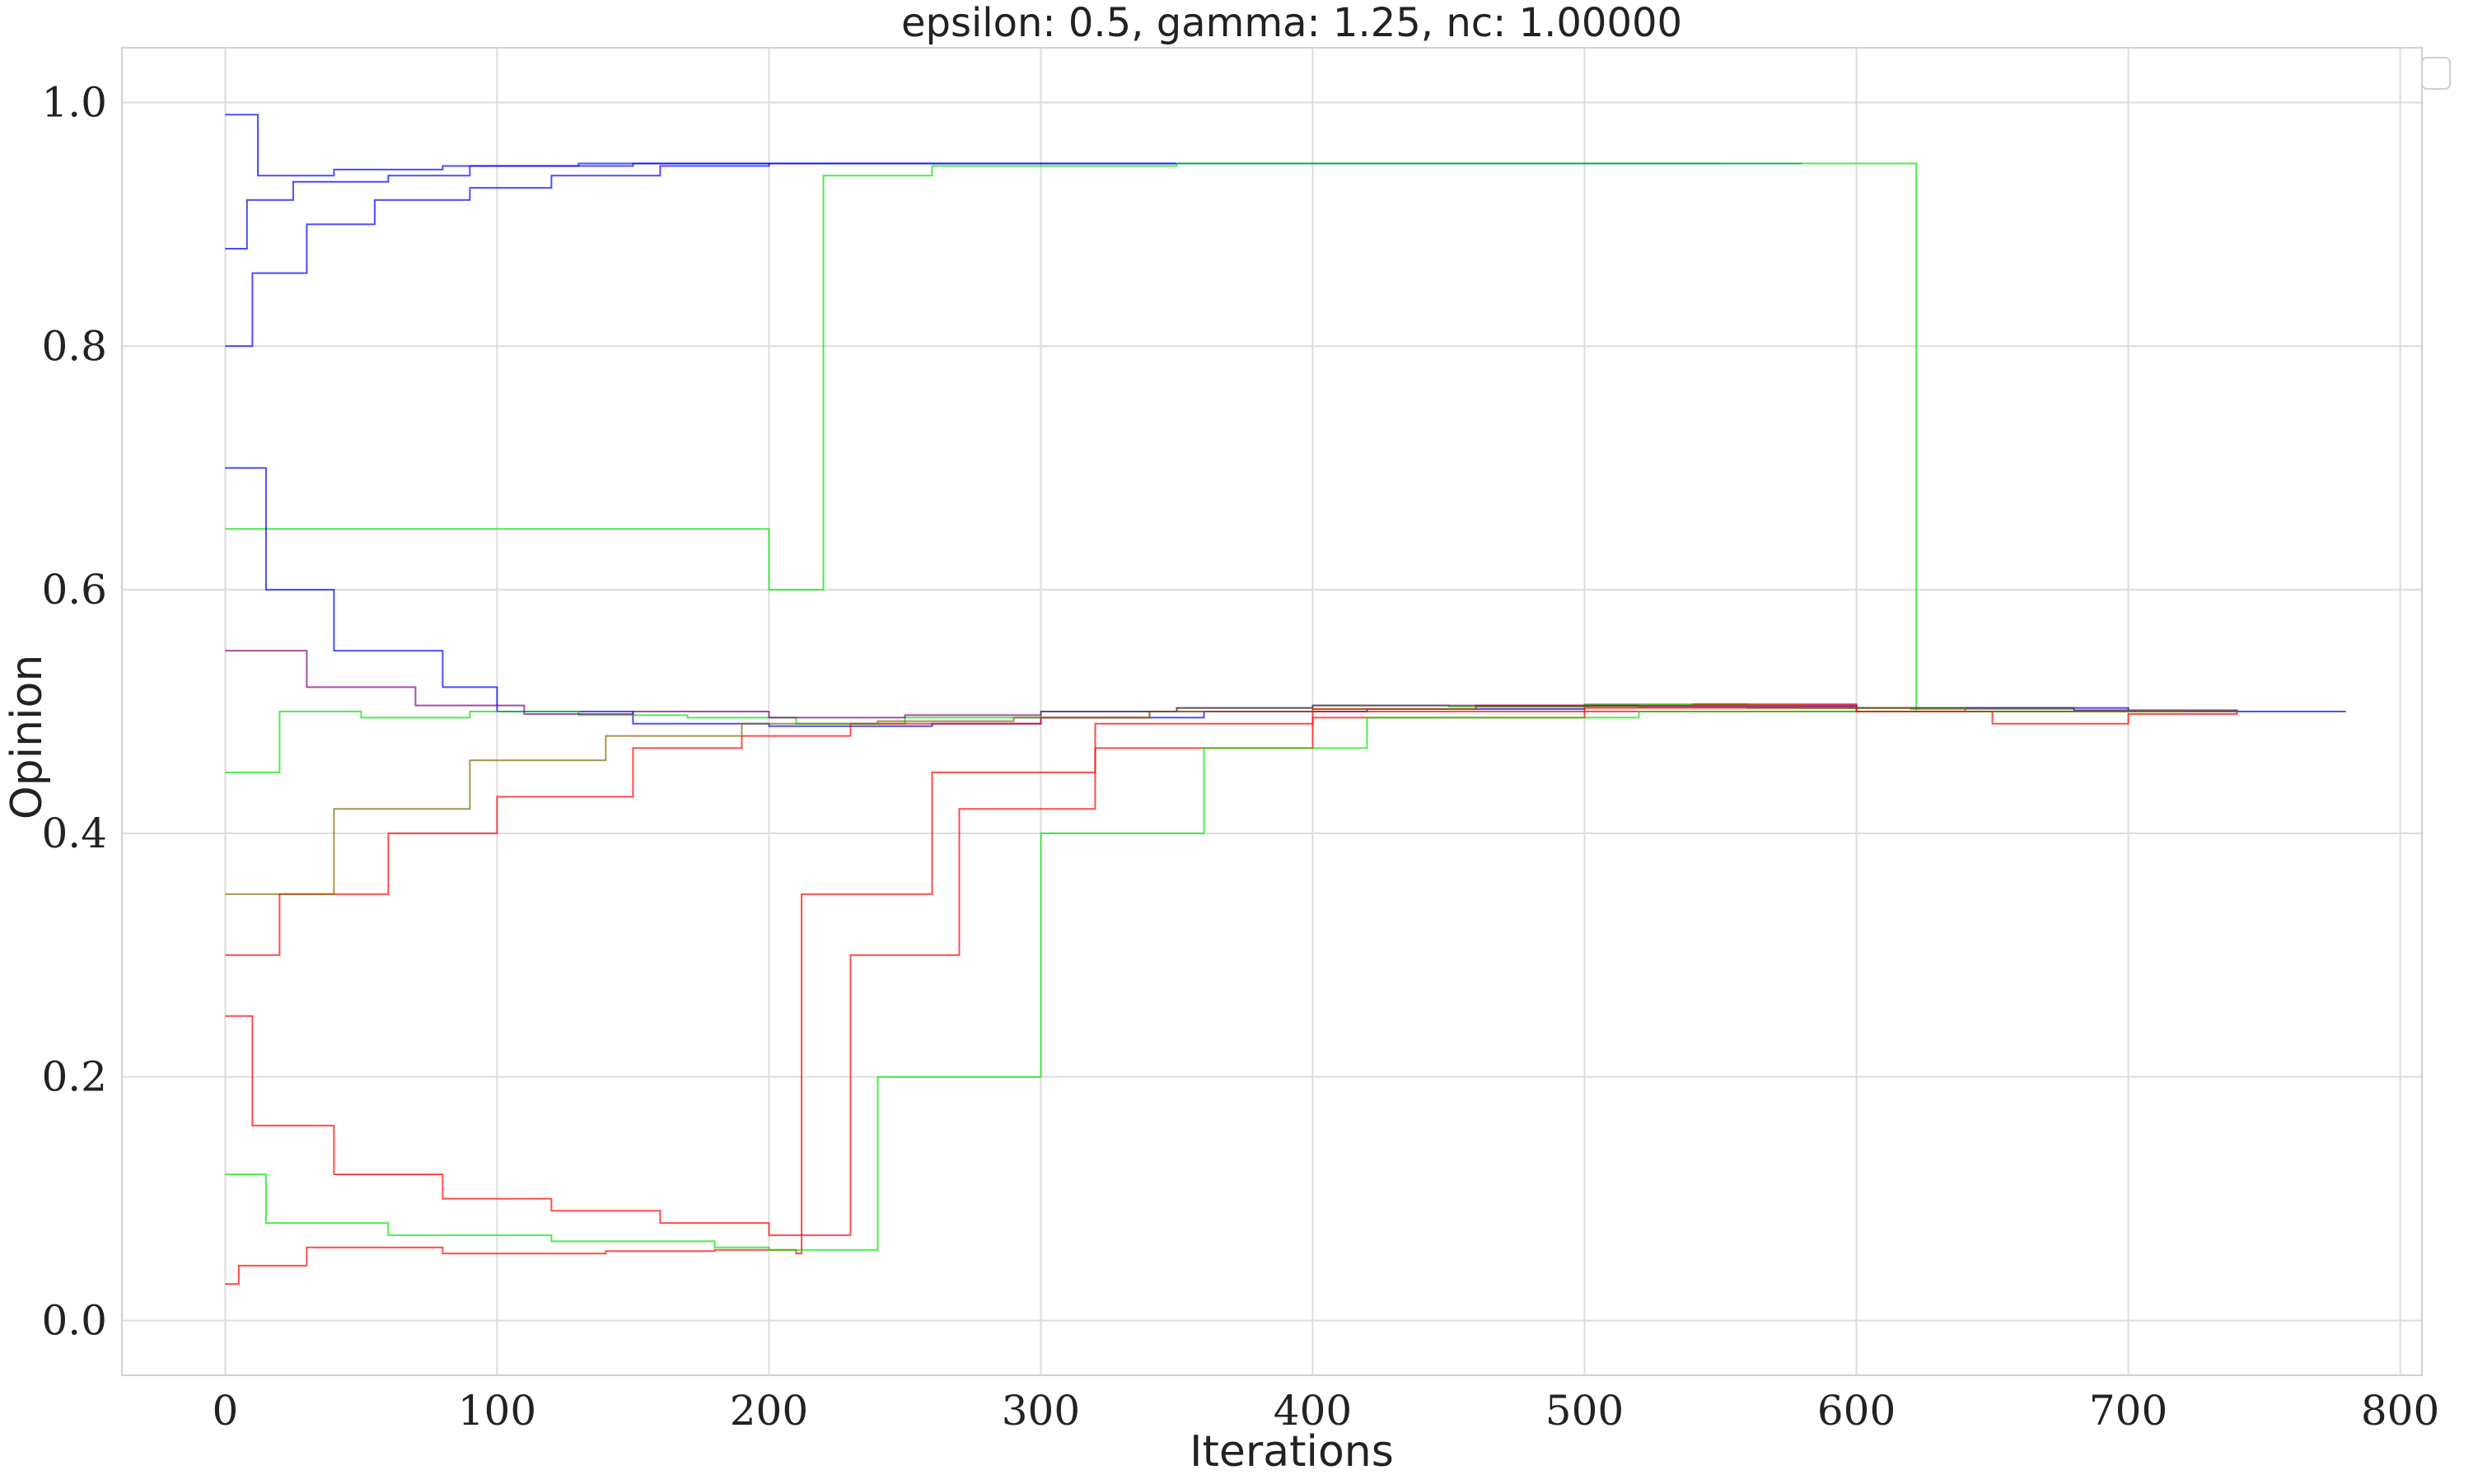  What do you see at coordinates (2128, 1411) in the screenshot?
I see `x-tick-label: 700` at bounding box center [2128, 1411].